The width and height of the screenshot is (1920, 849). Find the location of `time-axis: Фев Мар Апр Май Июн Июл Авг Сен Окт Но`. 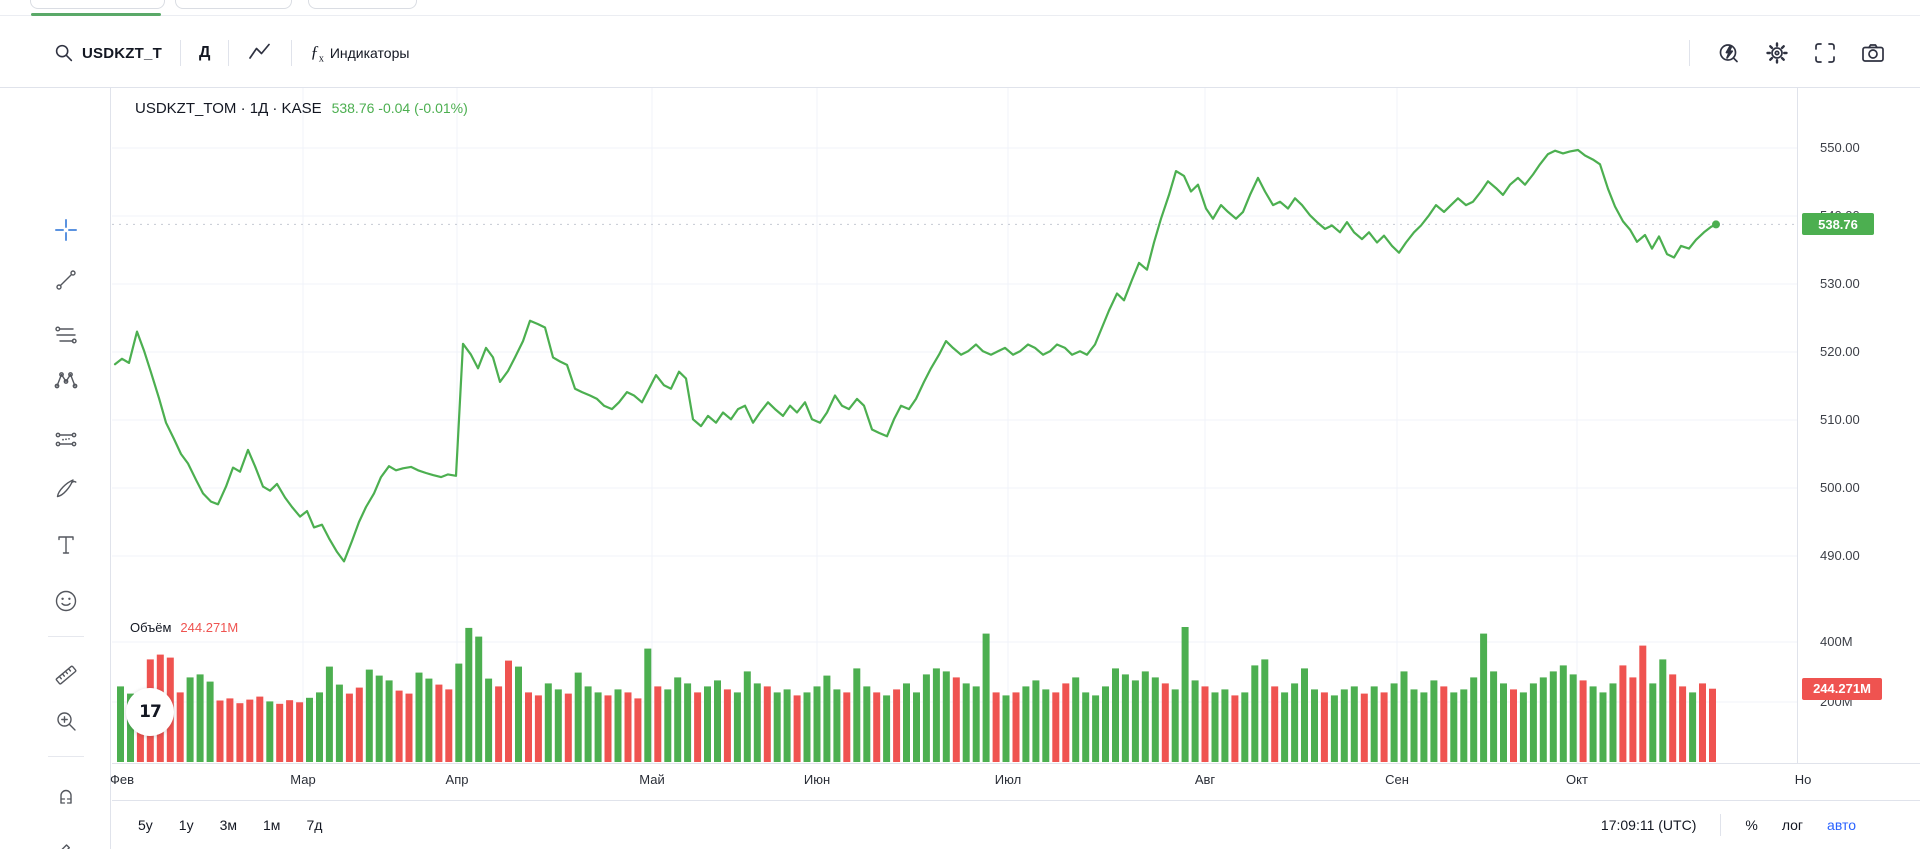

time-axis: Фев Мар Апр Май Июн Июл Авг Сен Окт Но is located at coordinates (1014, 781).